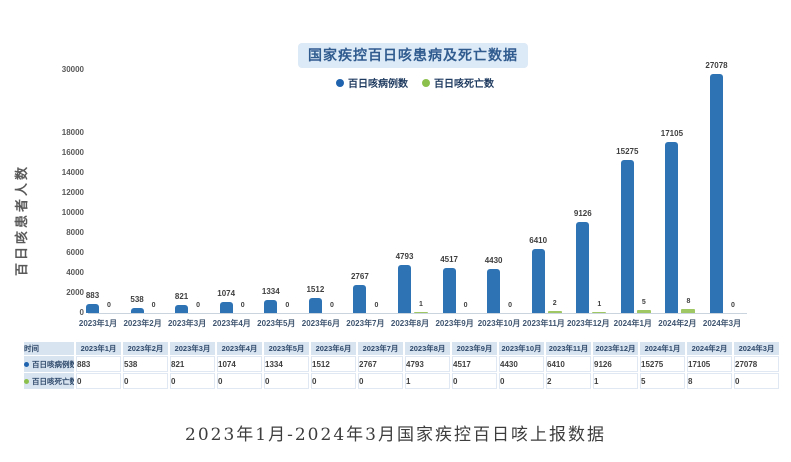  I want to click on x-tick-label: 2023年7月, so click(365, 323).